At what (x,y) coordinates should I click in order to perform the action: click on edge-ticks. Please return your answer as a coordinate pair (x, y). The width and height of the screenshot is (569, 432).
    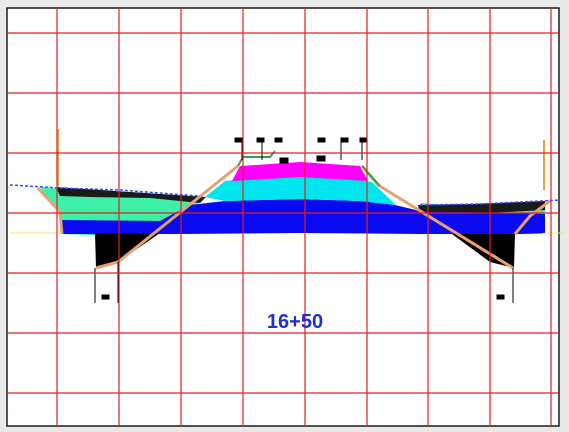
    Looking at the image, I should click on (301, 159).